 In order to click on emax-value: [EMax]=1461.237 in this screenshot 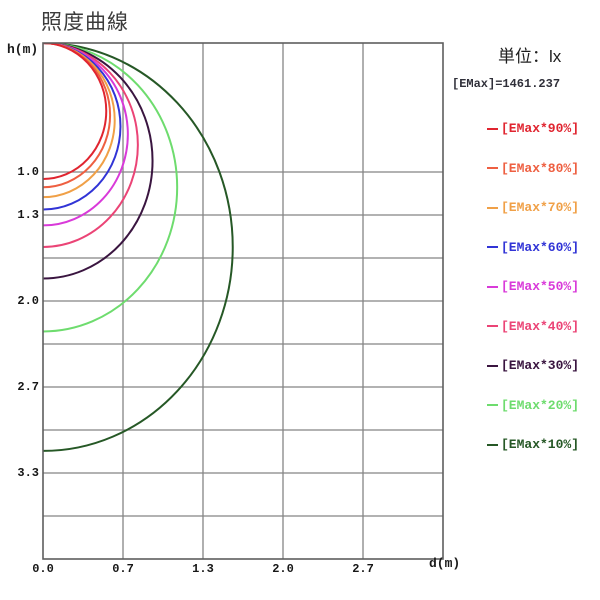, I will do `click(506, 84)`.